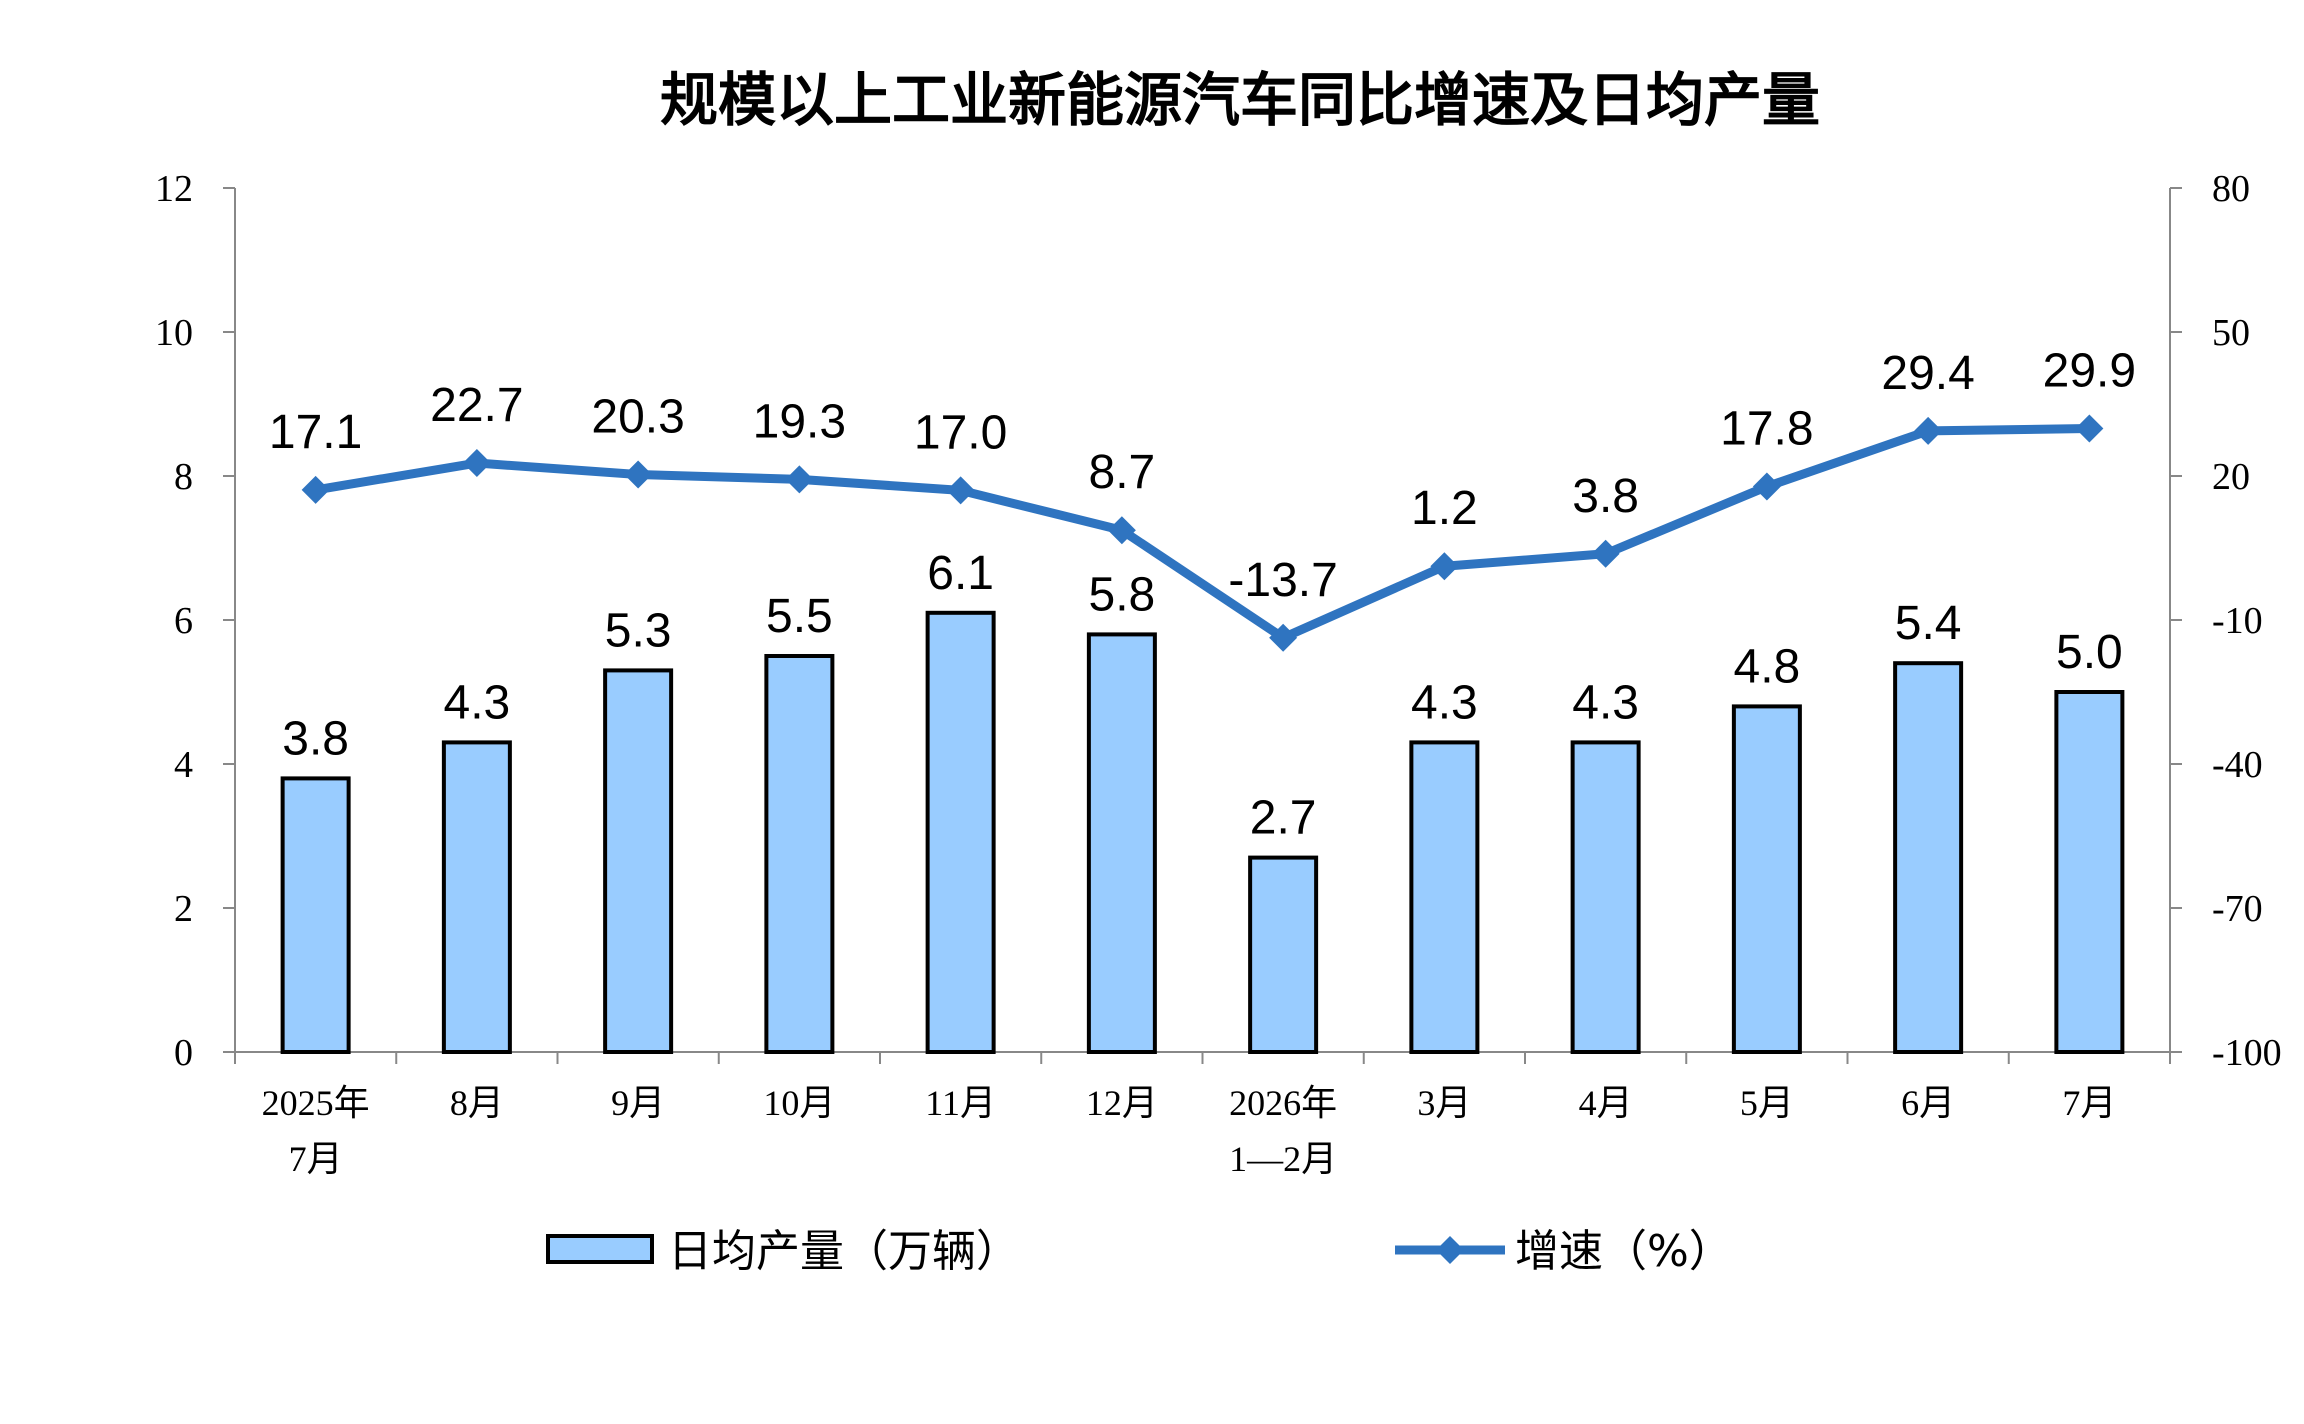  Describe the element at coordinates (637, 417) in the screenshot. I see `line-data-label: 20.3` at that location.